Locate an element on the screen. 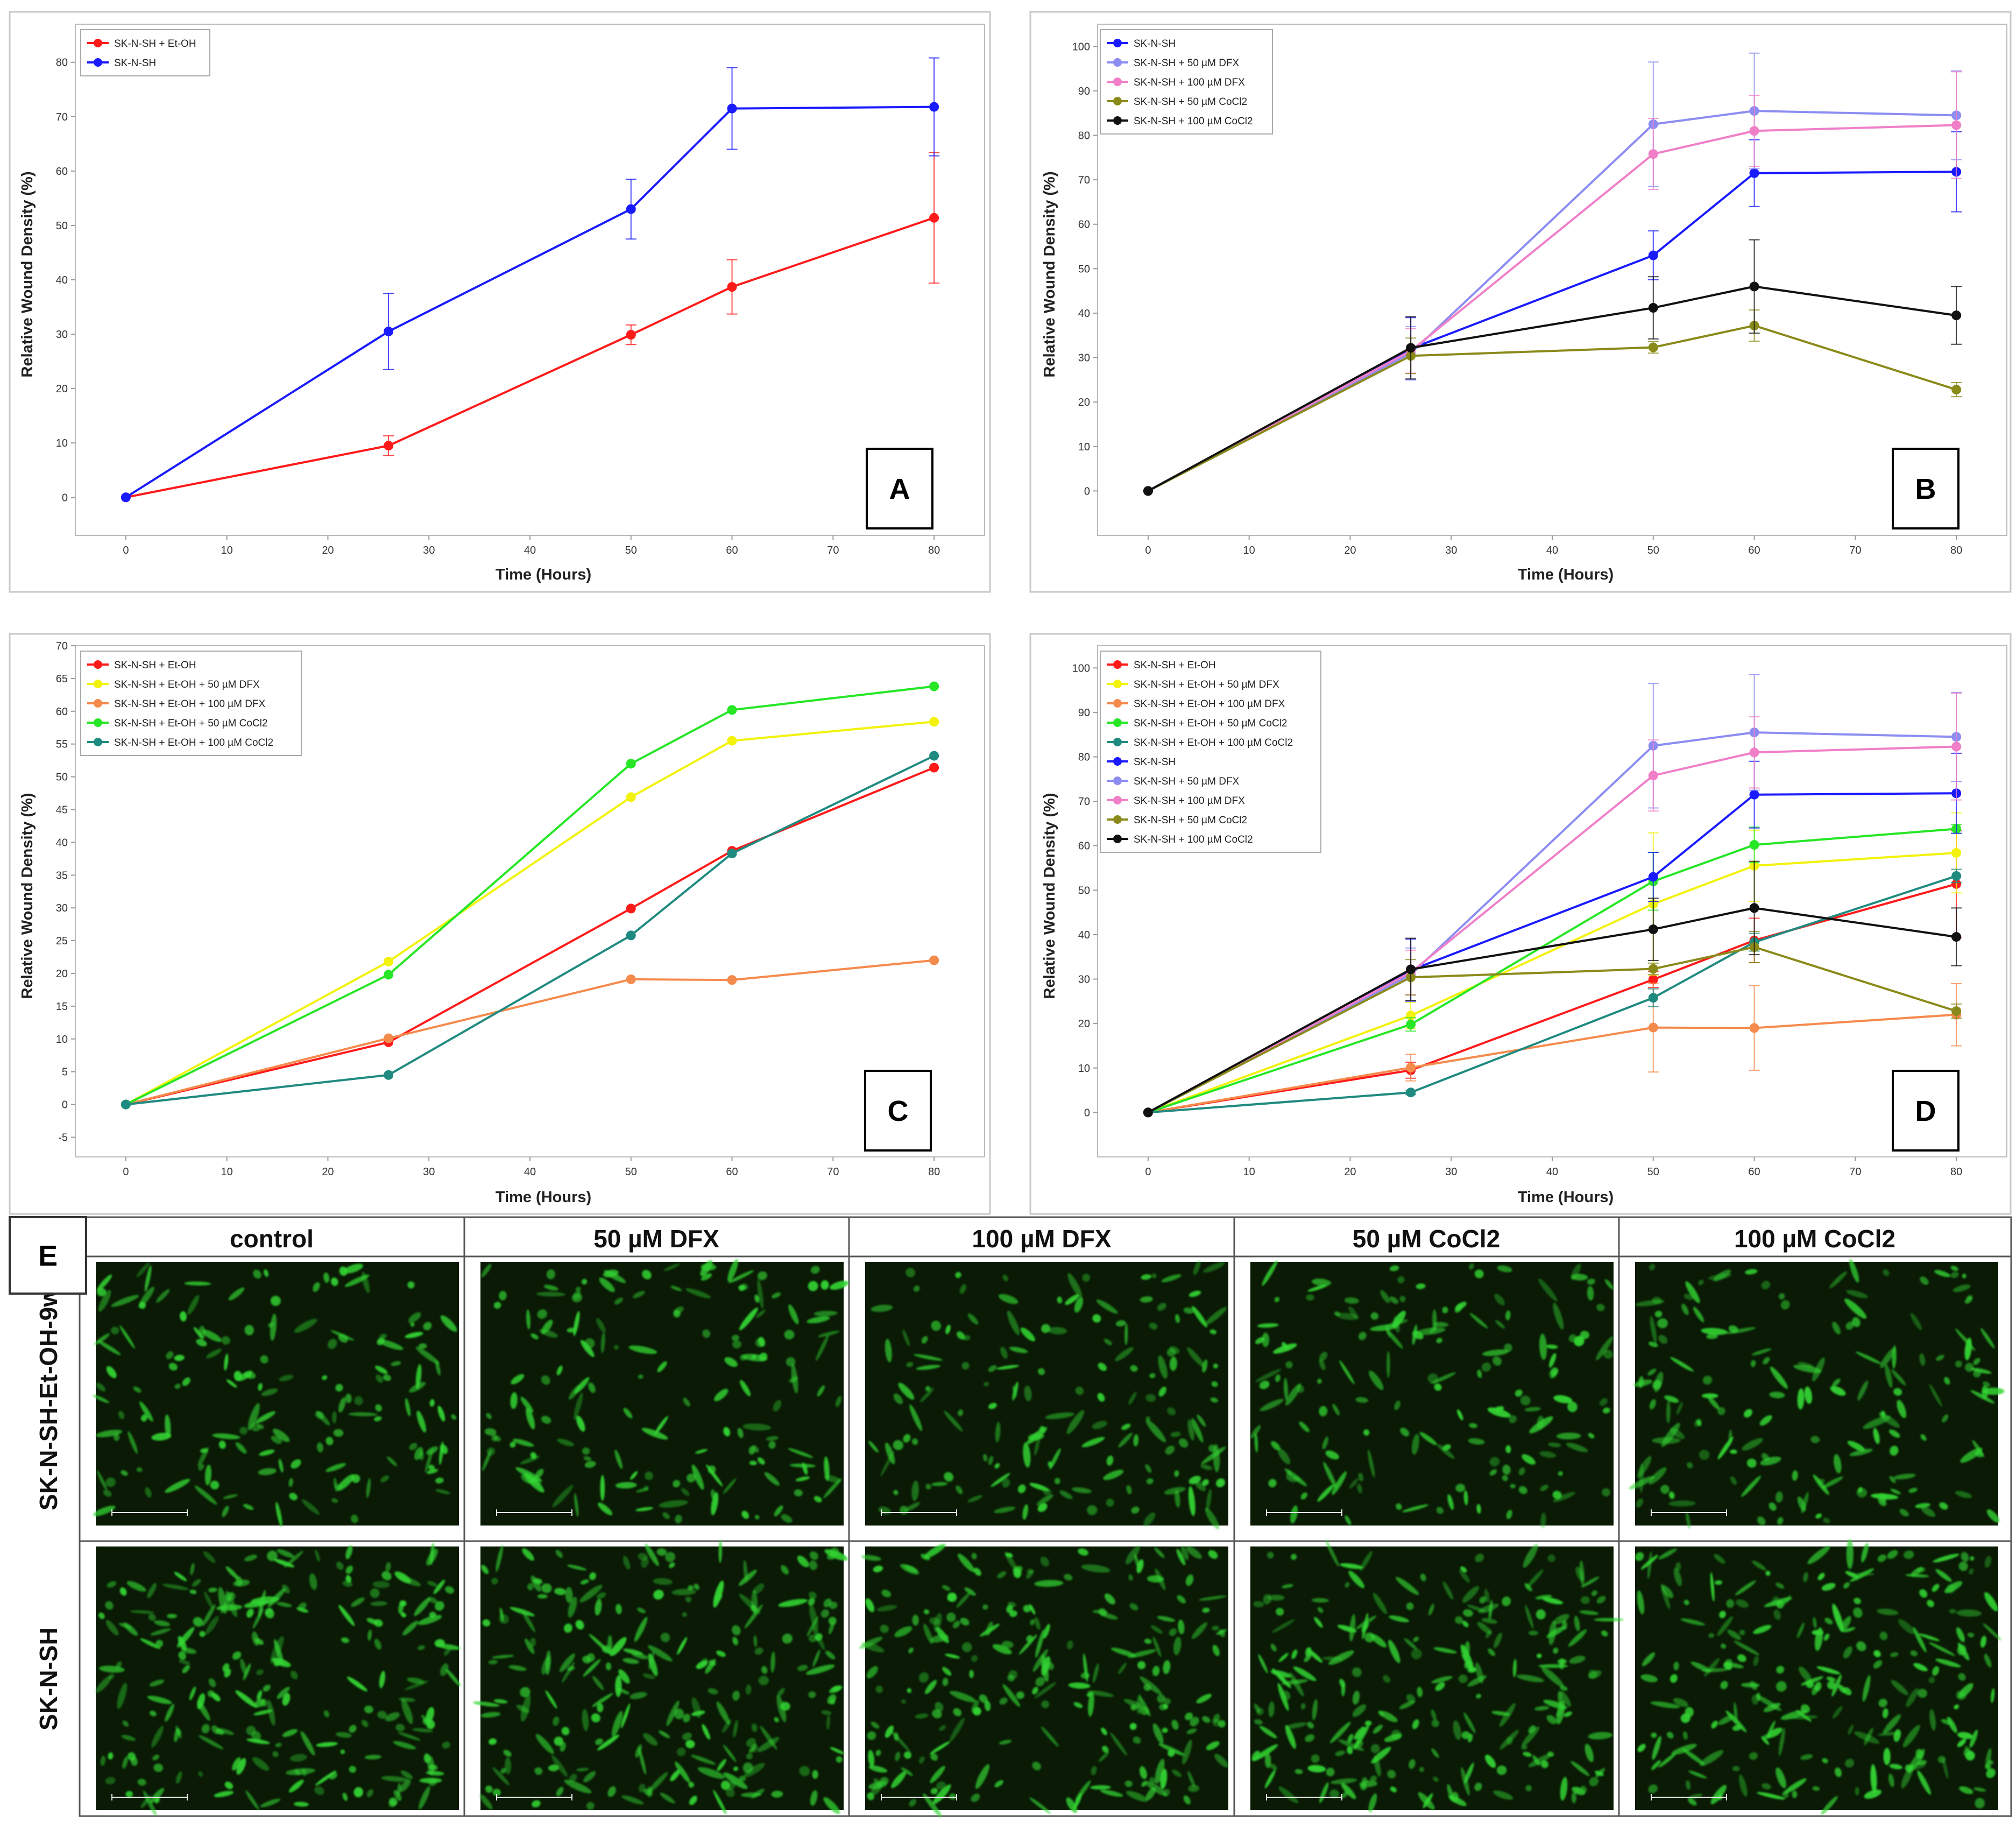 The image size is (2016, 1822). panel-c-x-tick-label: 80 is located at coordinates (934, 1172).